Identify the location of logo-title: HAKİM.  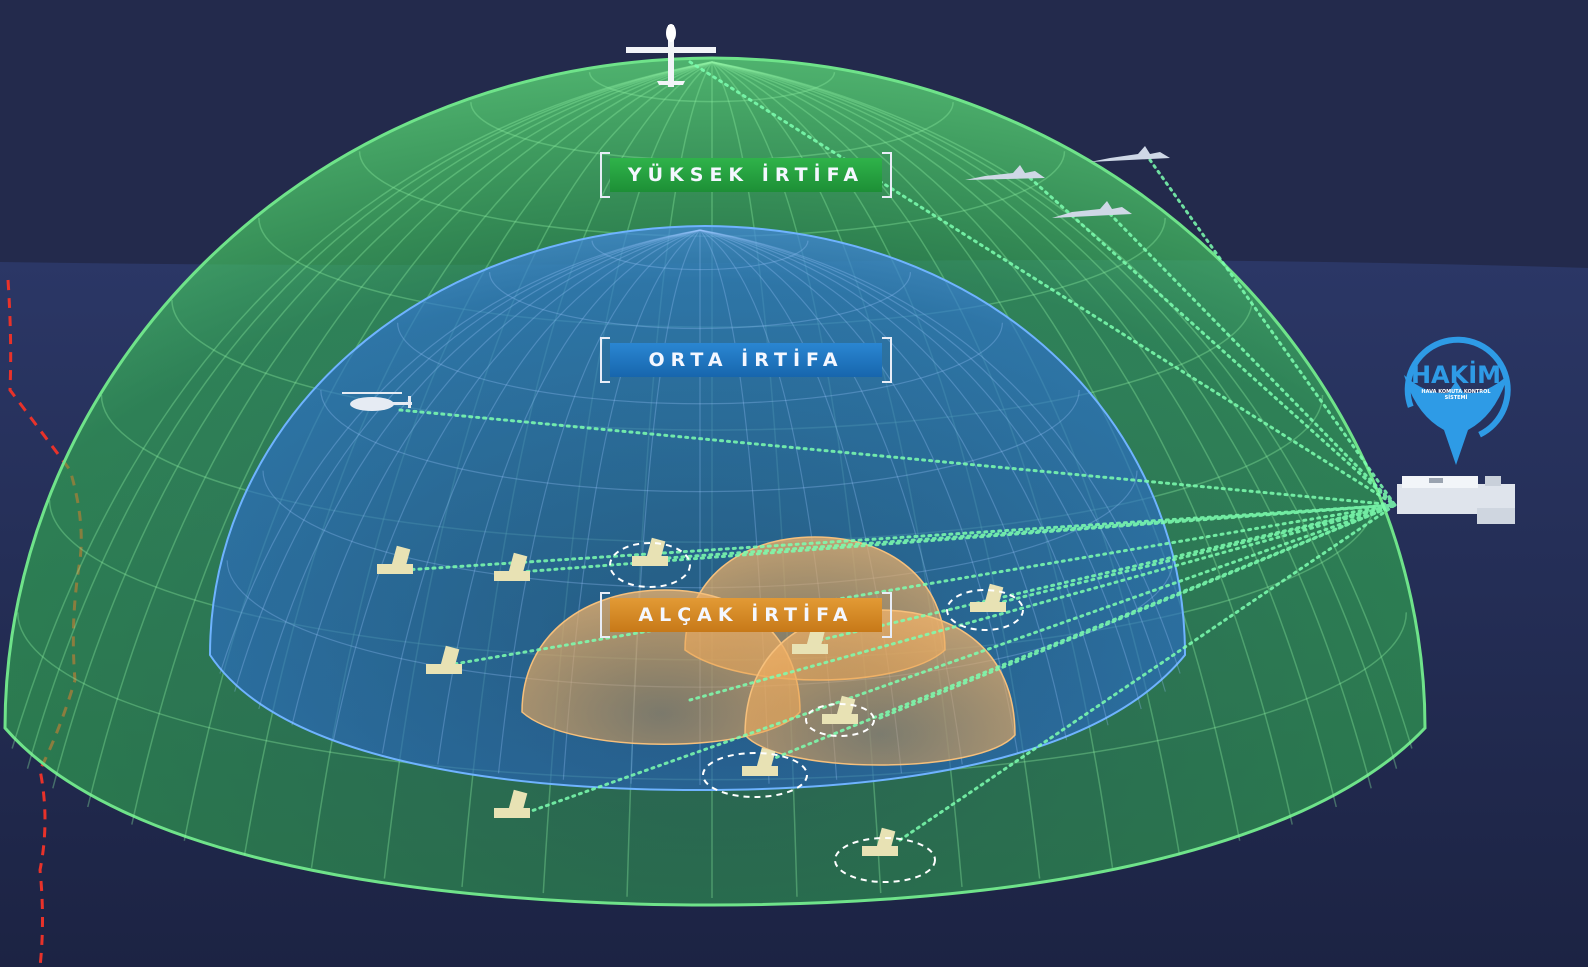
(1456, 374).